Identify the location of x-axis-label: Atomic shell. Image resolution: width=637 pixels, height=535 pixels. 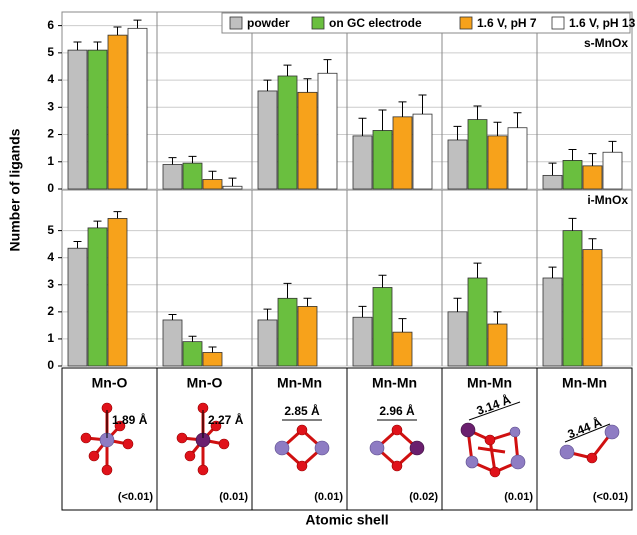
(346, 520).